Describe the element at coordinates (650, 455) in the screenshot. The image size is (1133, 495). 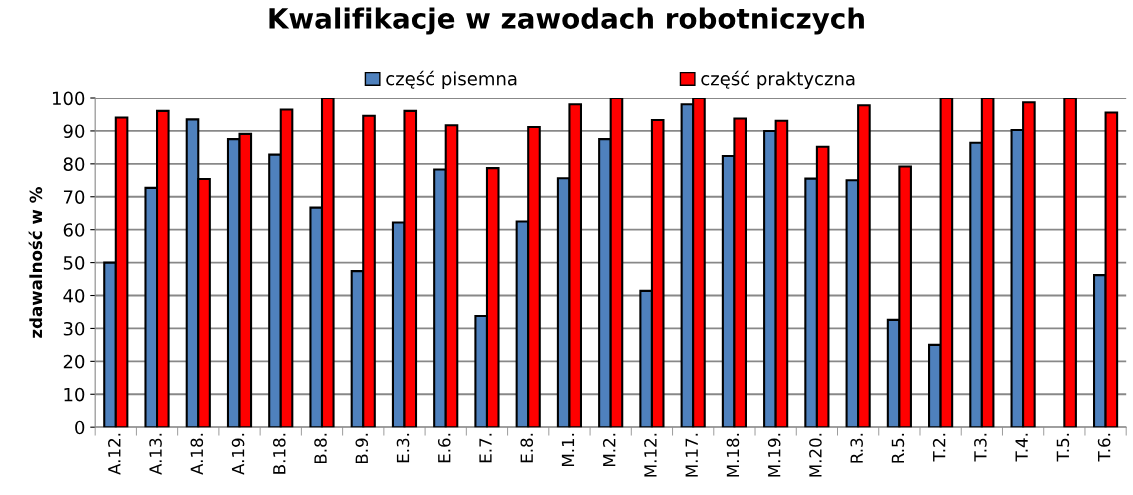
I see `x-tick-label: M.12.` at that location.